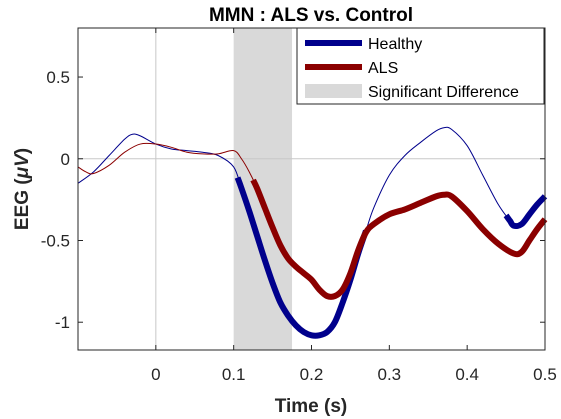 Image resolution: width=561 pixels, height=419 pixels. Describe the element at coordinates (390, 374) in the screenshot. I see `x-tick-label: 0.3` at that location.